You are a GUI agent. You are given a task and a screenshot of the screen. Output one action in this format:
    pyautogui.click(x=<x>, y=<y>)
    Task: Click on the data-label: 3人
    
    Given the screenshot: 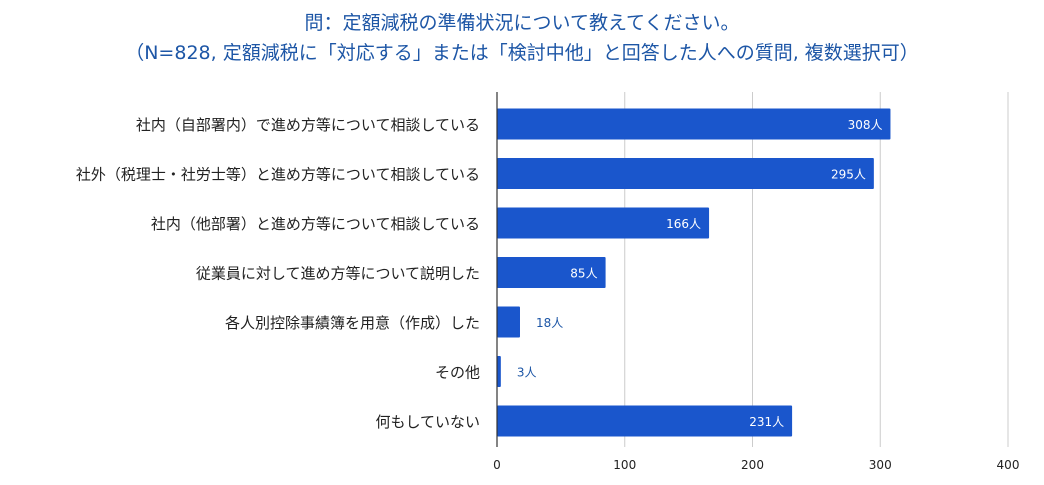 What is the action you would take?
    pyautogui.click(x=527, y=373)
    